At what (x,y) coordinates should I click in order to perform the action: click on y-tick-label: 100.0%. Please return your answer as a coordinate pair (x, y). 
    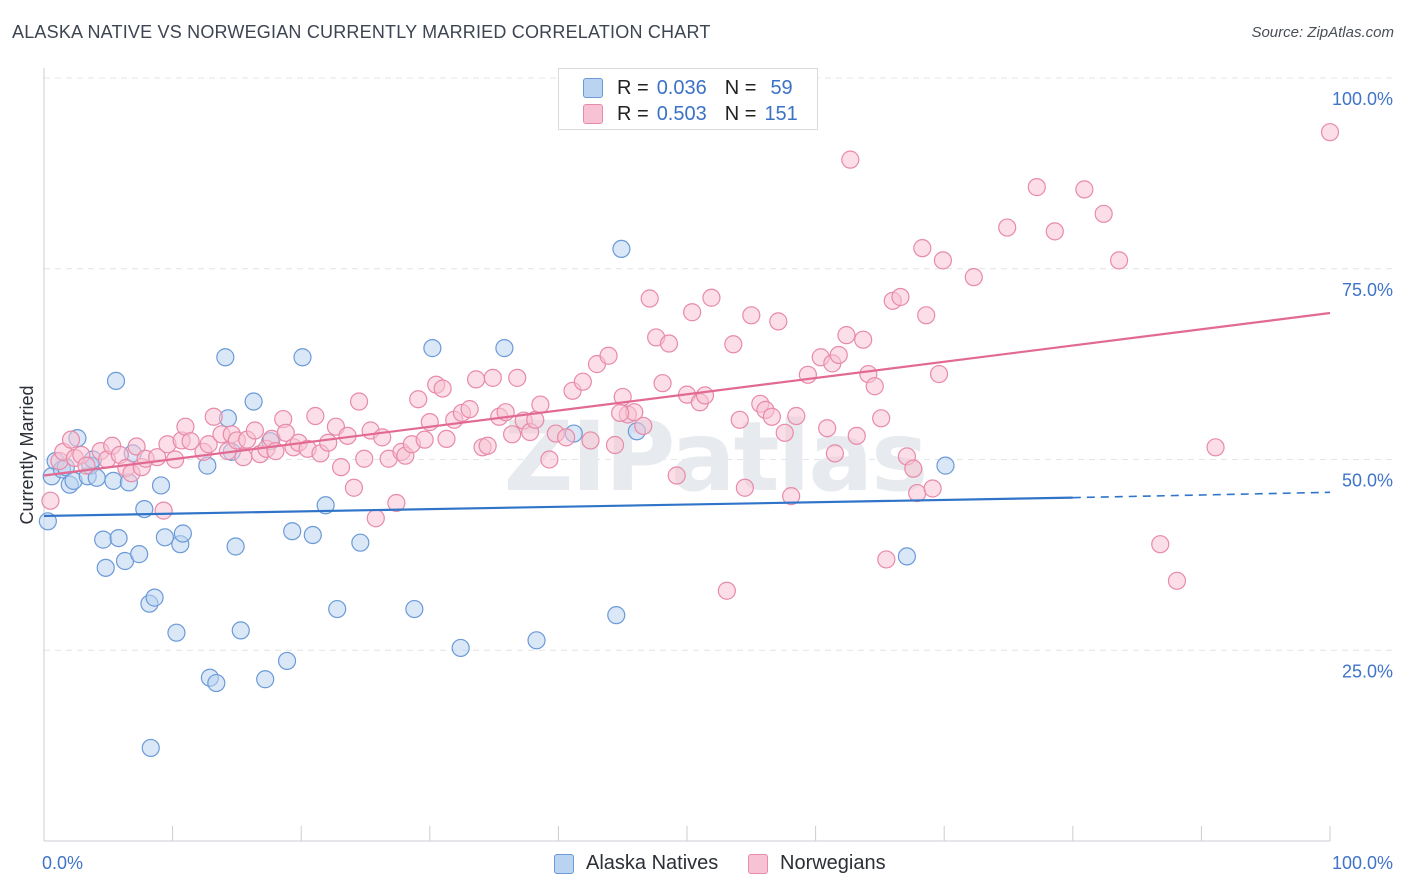
    Looking at the image, I should click on (1362, 99).